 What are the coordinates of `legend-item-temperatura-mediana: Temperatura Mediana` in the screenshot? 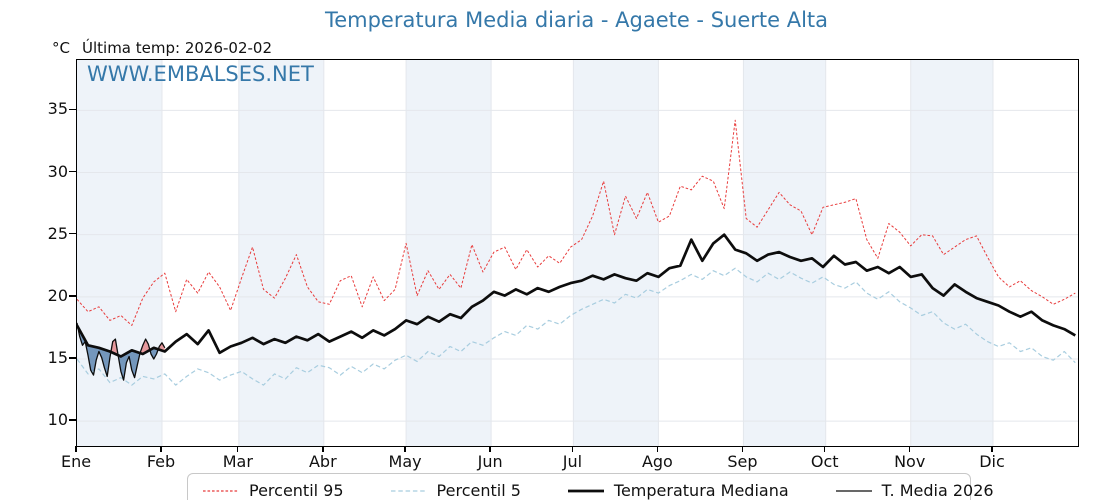 It's located at (678, 490).